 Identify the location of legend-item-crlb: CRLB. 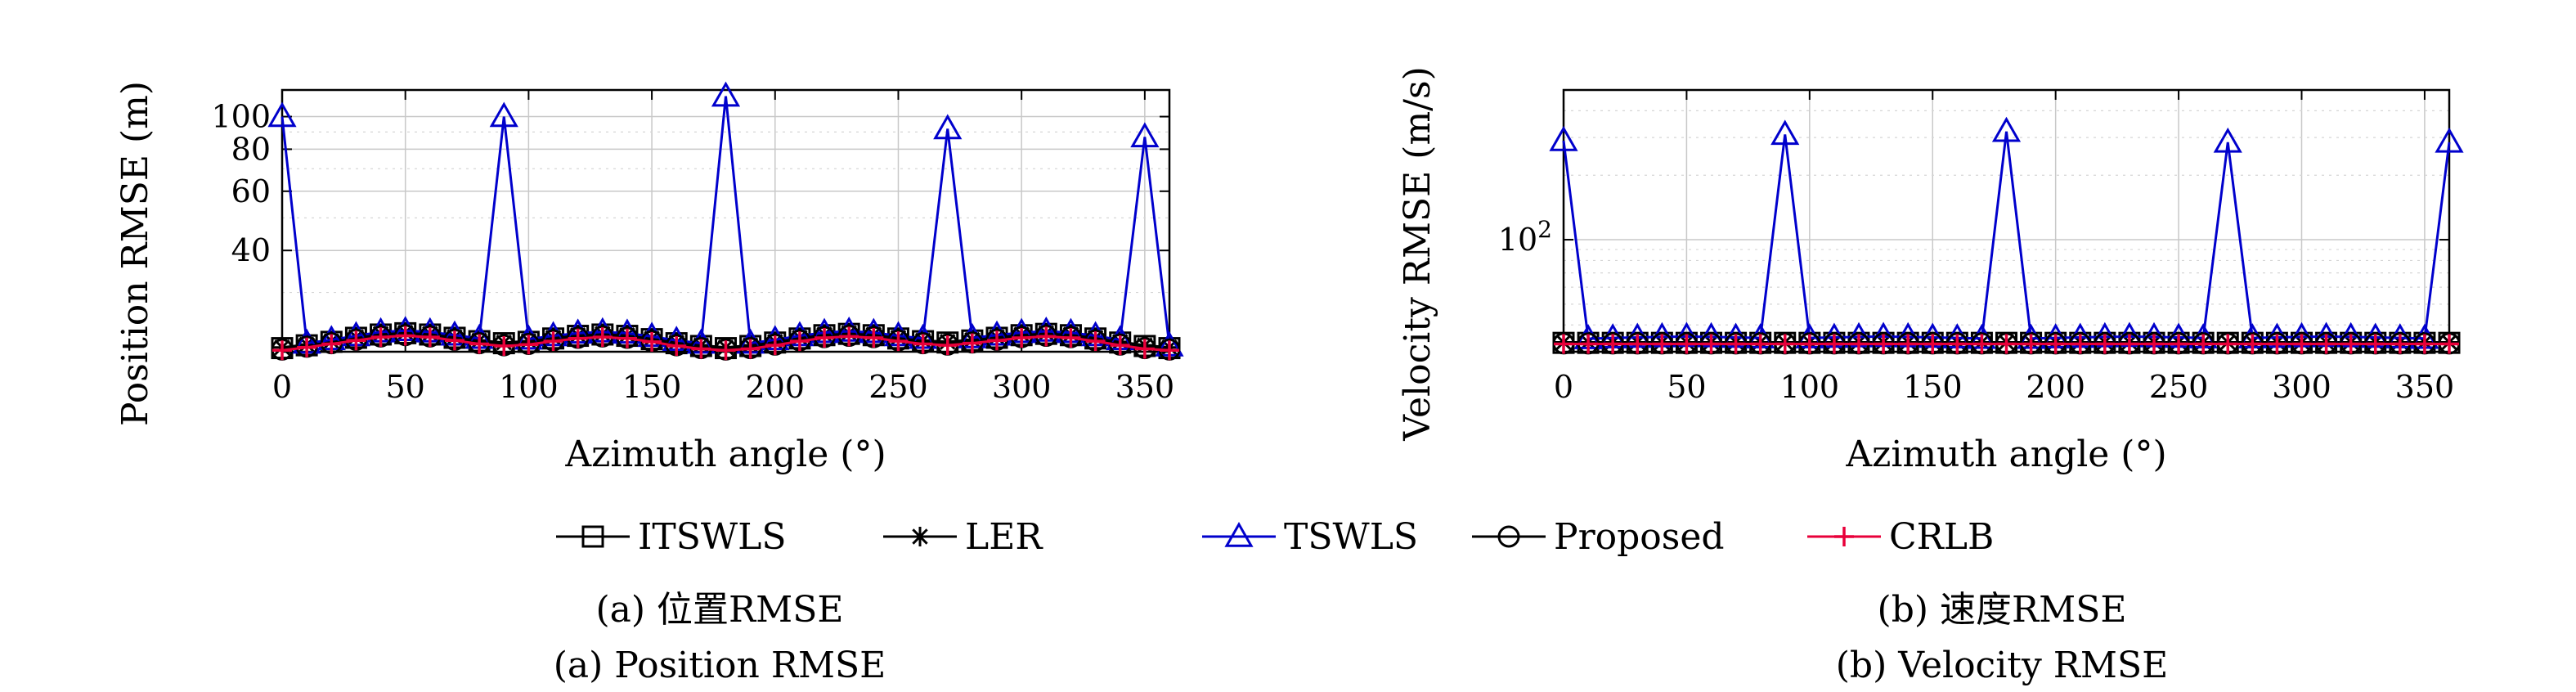
(1900, 537).